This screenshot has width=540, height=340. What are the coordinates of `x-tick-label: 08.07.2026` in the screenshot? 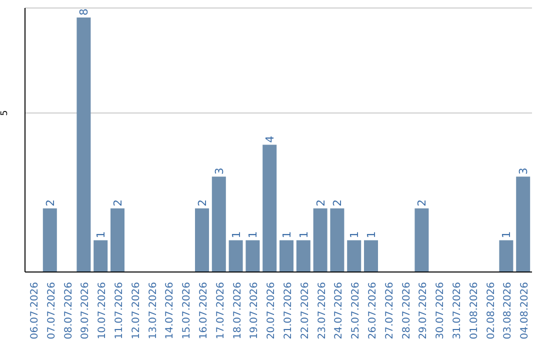 It's located at (68, 311).